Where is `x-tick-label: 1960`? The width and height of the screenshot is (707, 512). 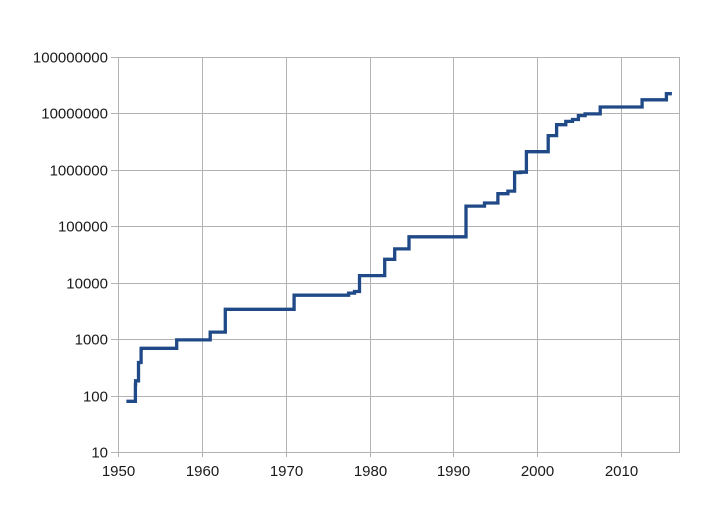
x-tick-label: 1960 is located at coordinates (202, 471).